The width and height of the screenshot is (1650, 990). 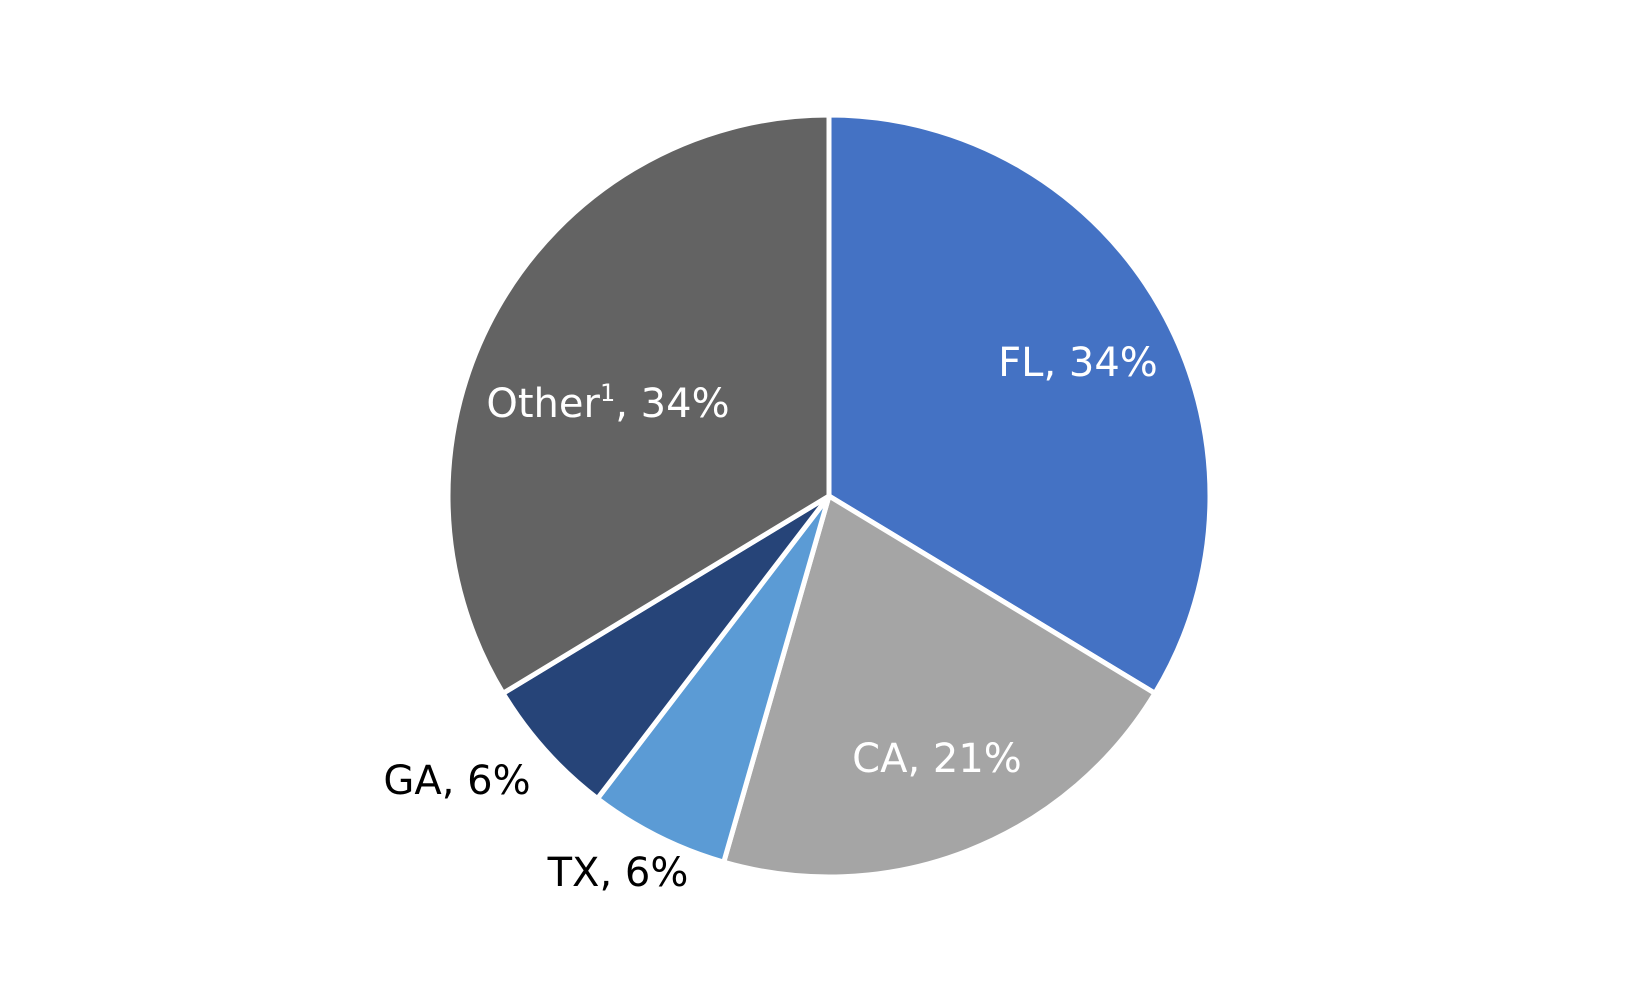 What do you see at coordinates (712, 680) in the screenshot?
I see `pie-slice-tx` at bounding box center [712, 680].